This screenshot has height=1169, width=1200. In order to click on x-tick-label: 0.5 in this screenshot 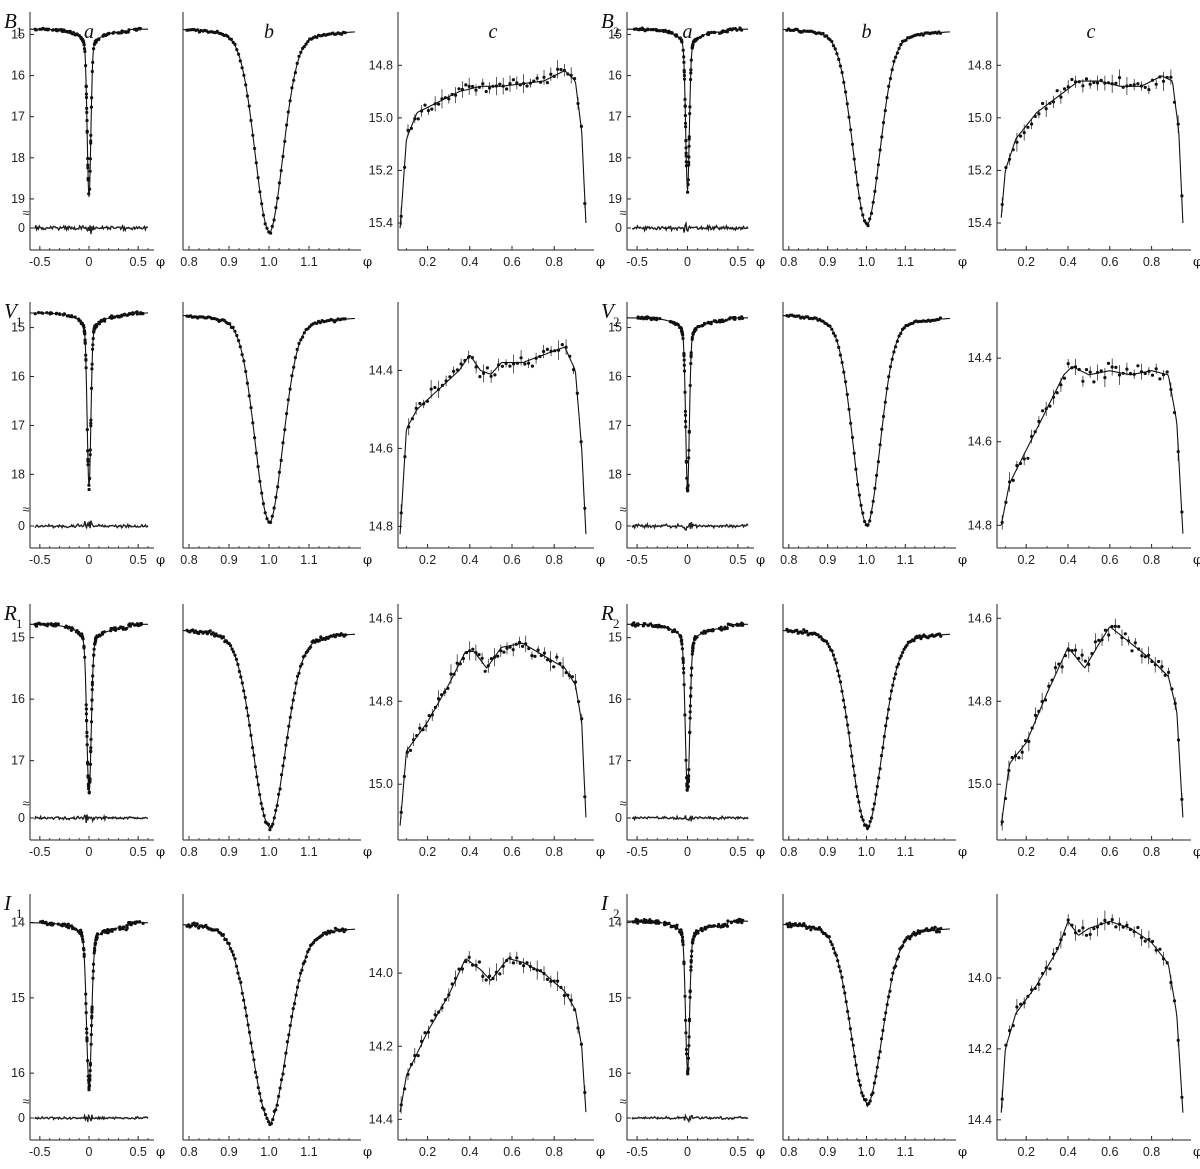, I will do `click(137, 262)`.